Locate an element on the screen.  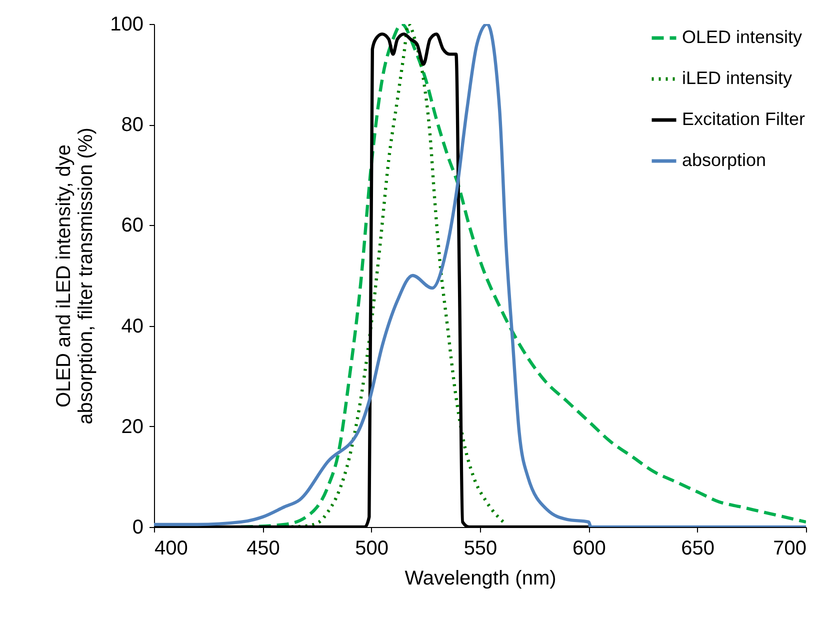
x-tick-label: 650 is located at coordinates (698, 549).